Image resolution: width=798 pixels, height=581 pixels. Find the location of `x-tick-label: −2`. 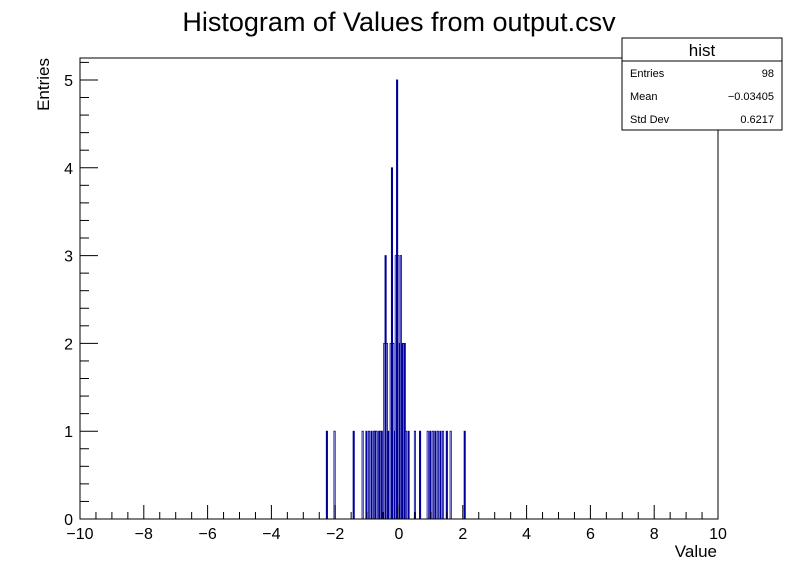

x-tick-label: −2 is located at coordinates (335, 534).